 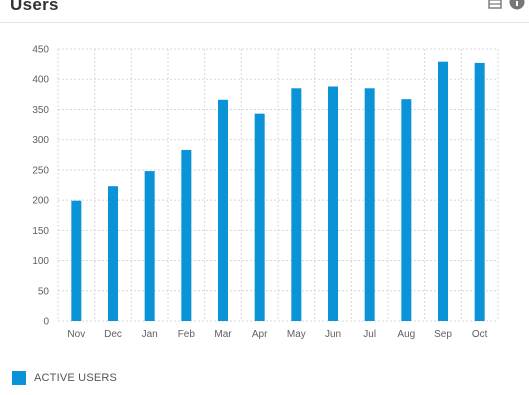 What do you see at coordinates (186, 235) in the screenshot?
I see `bar-feb` at bounding box center [186, 235].